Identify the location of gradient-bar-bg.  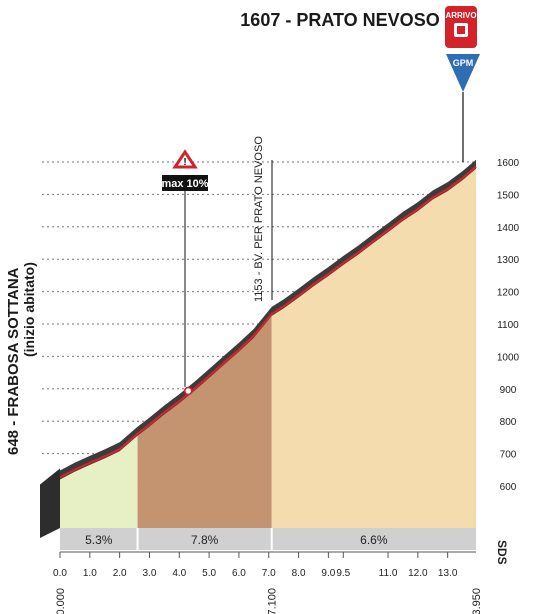
(268, 539).